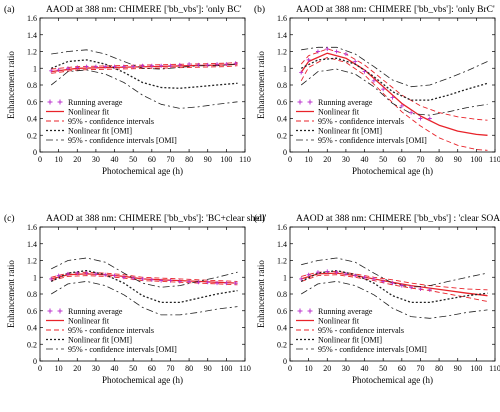  I want to click on plot-area, so click(143, 79).